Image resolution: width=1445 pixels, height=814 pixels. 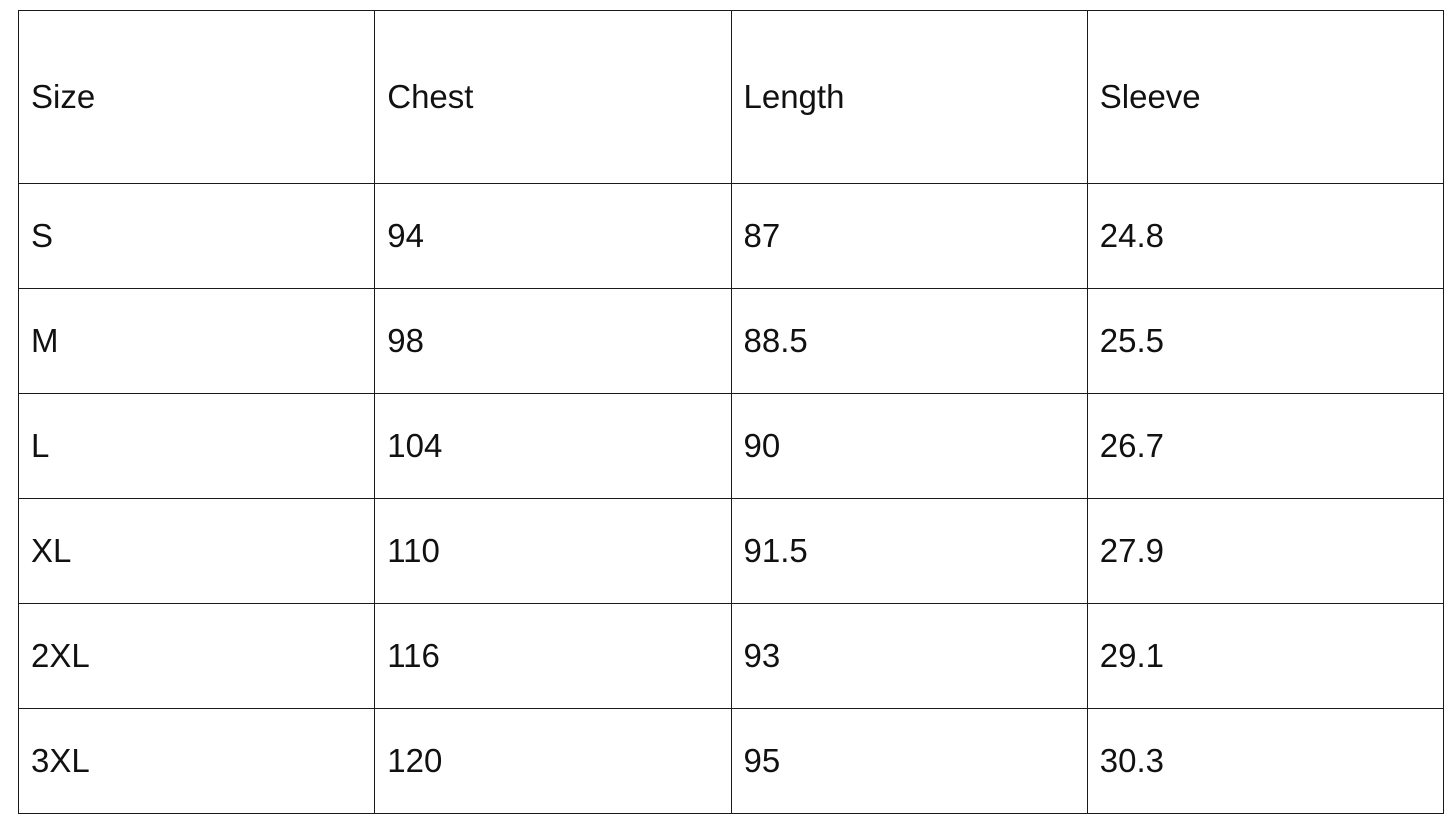 What do you see at coordinates (196, 446) in the screenshot?
I see `cell-size: L` at bounding box center [196, 446].